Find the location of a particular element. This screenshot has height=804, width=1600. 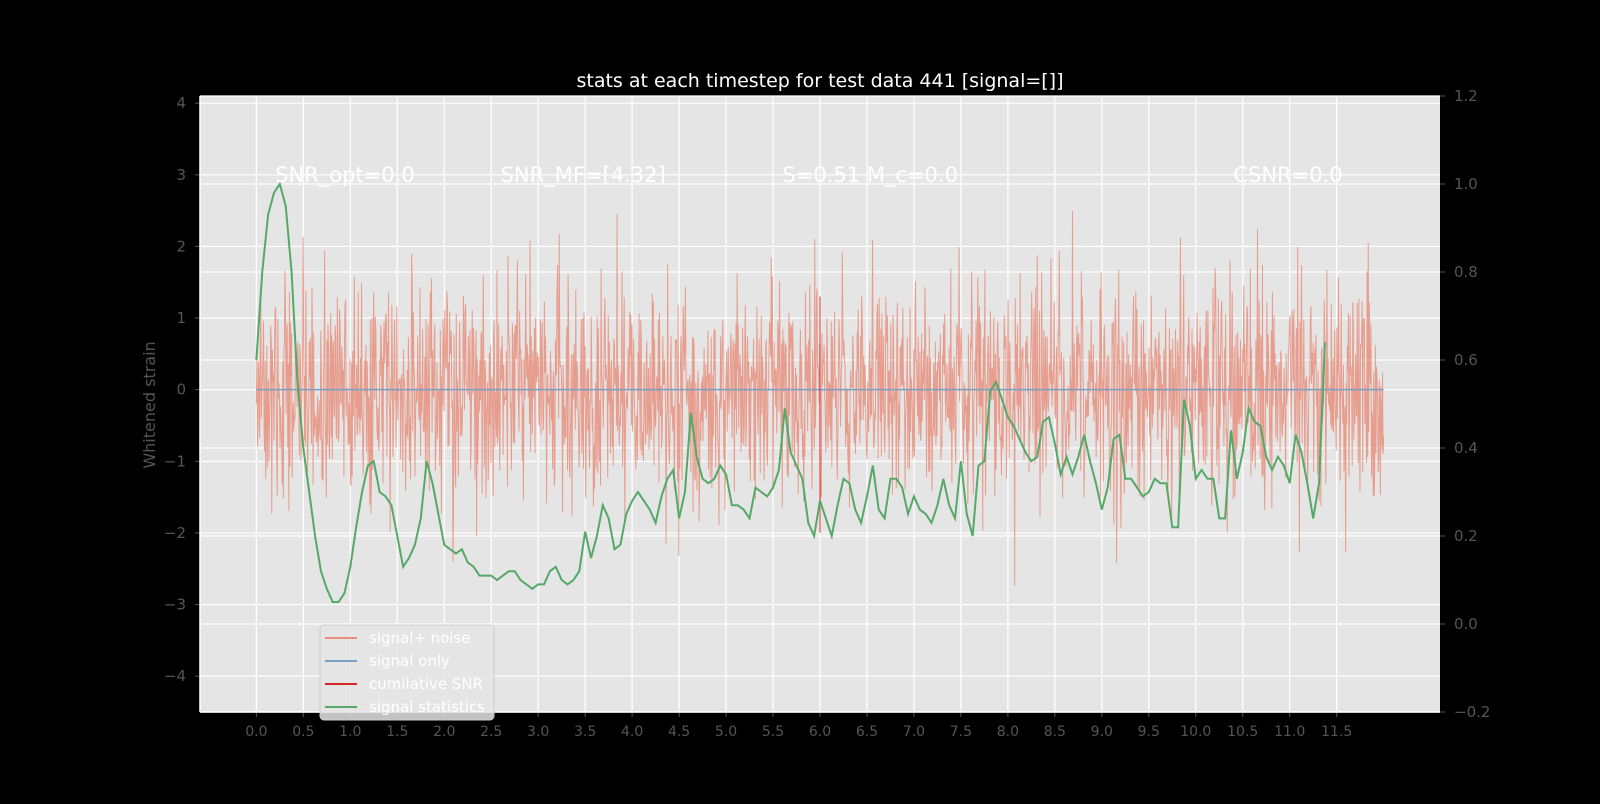

y-tick-label: −2 is located at coordinates (175, 533).